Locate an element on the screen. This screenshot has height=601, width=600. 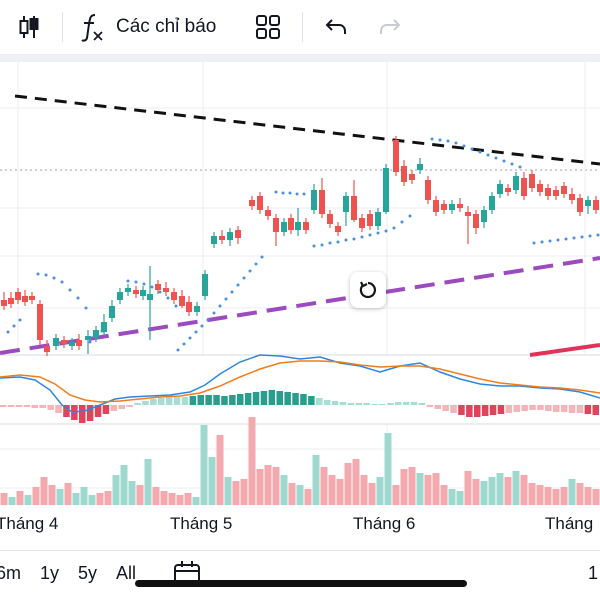
layout-button is located at coordinates (268, 27).